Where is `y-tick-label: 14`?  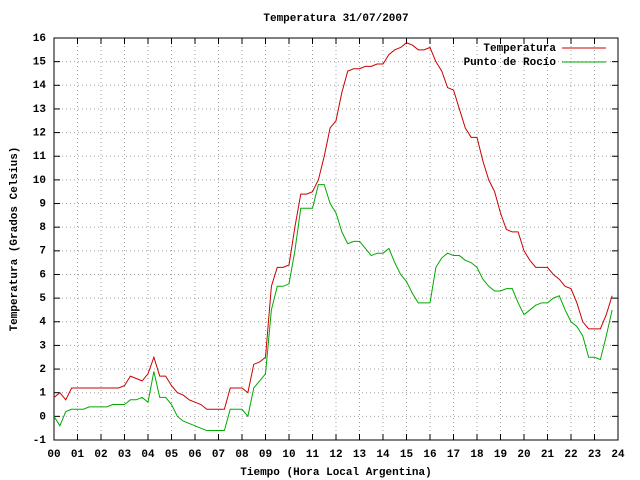 y-tick-label: 14 is located at coordinates (40, 86).